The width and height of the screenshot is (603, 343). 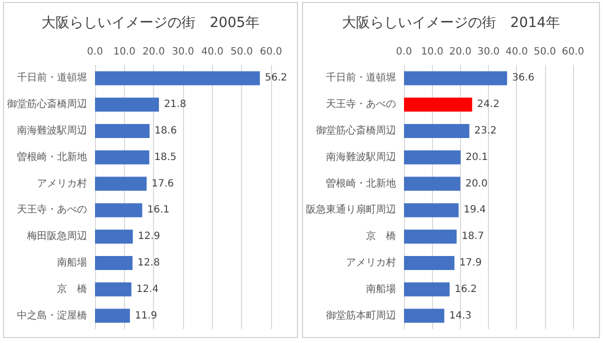 I want to click on data-label: 20.1, so click(x=477, y=157).